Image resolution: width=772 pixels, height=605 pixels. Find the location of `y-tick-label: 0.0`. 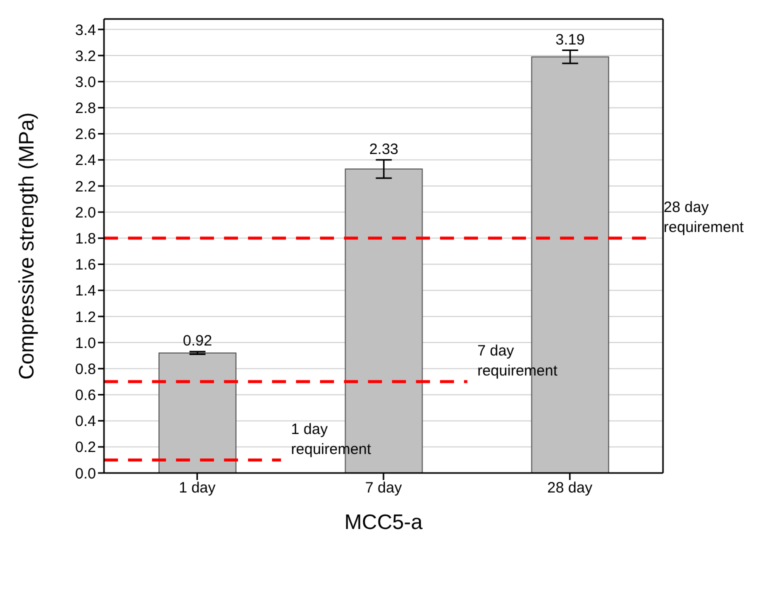

y-tick-label: 0.0 is located at coordinates (85, 473).